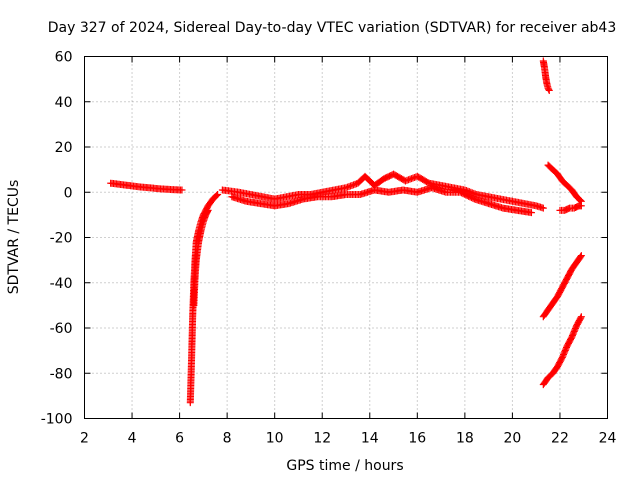 This screenshot has width=640, height=480. I want to click on series-segment-late-ramp-b, so click(562, 351).